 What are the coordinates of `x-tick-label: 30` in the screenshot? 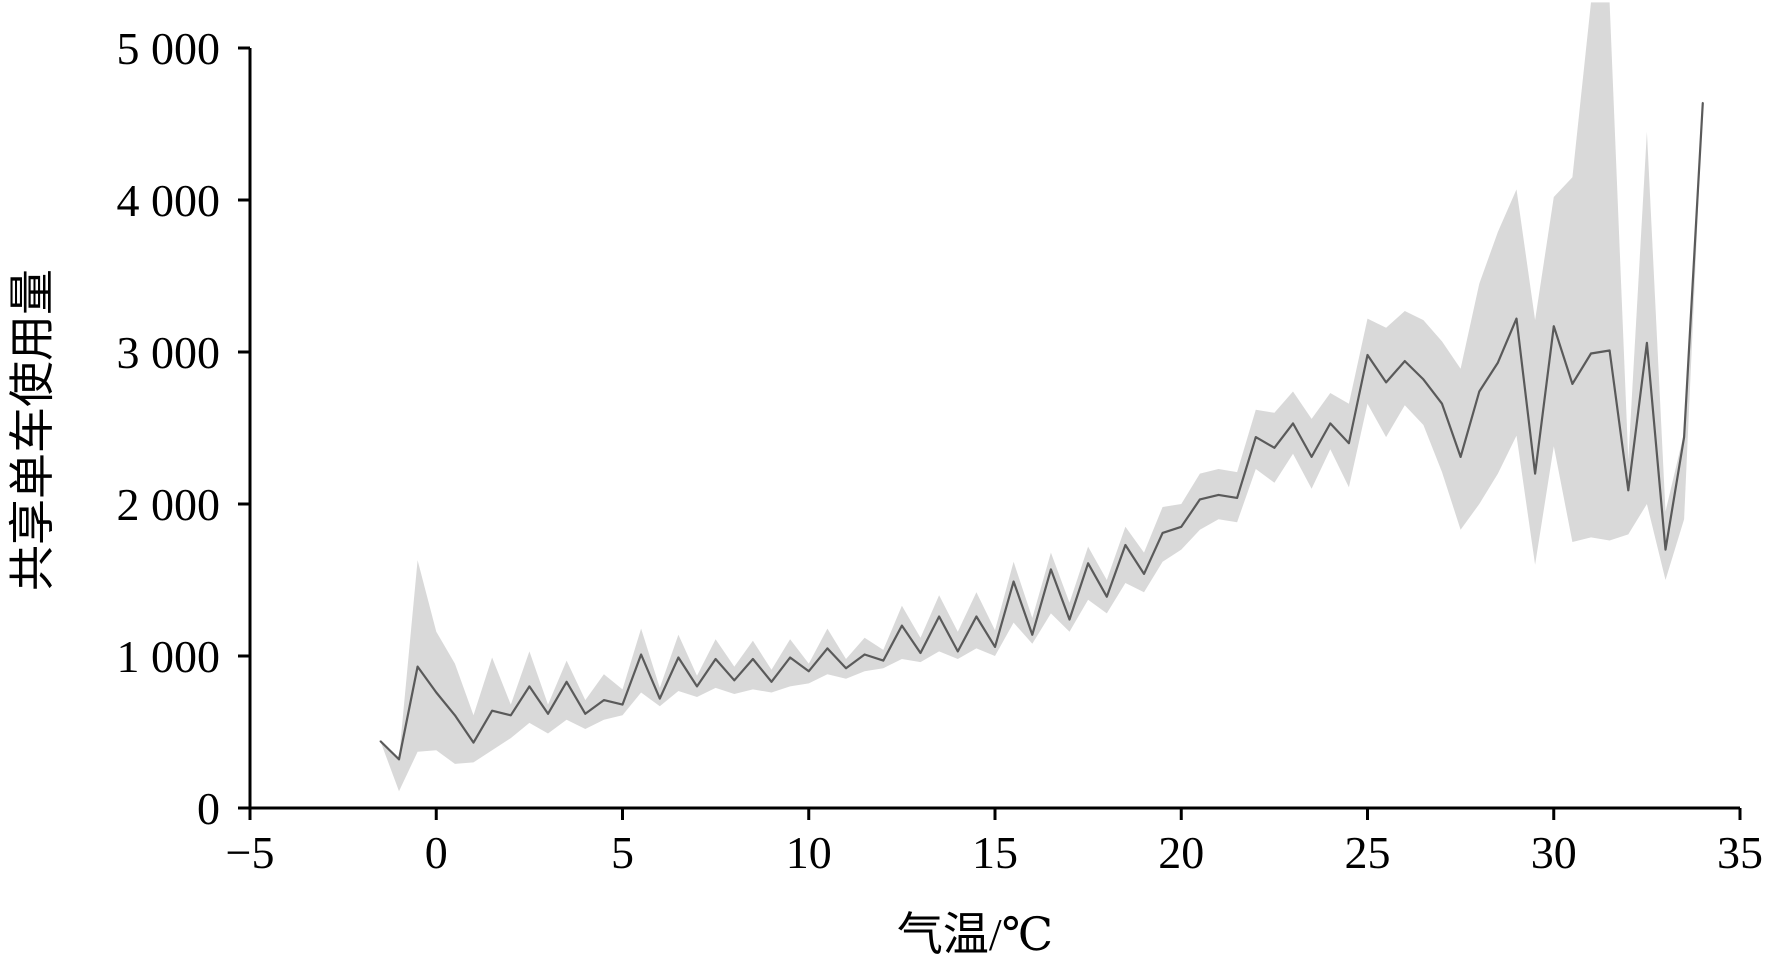 It's located at (1554, 852).